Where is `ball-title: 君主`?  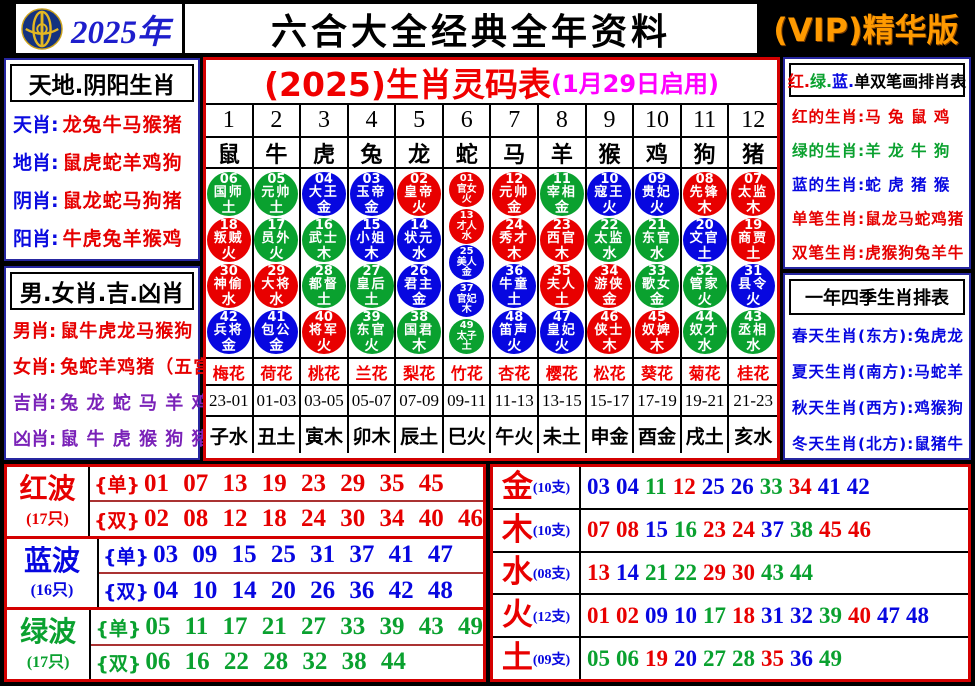
ball-title: 君主 is located at coordinates (419, 285).